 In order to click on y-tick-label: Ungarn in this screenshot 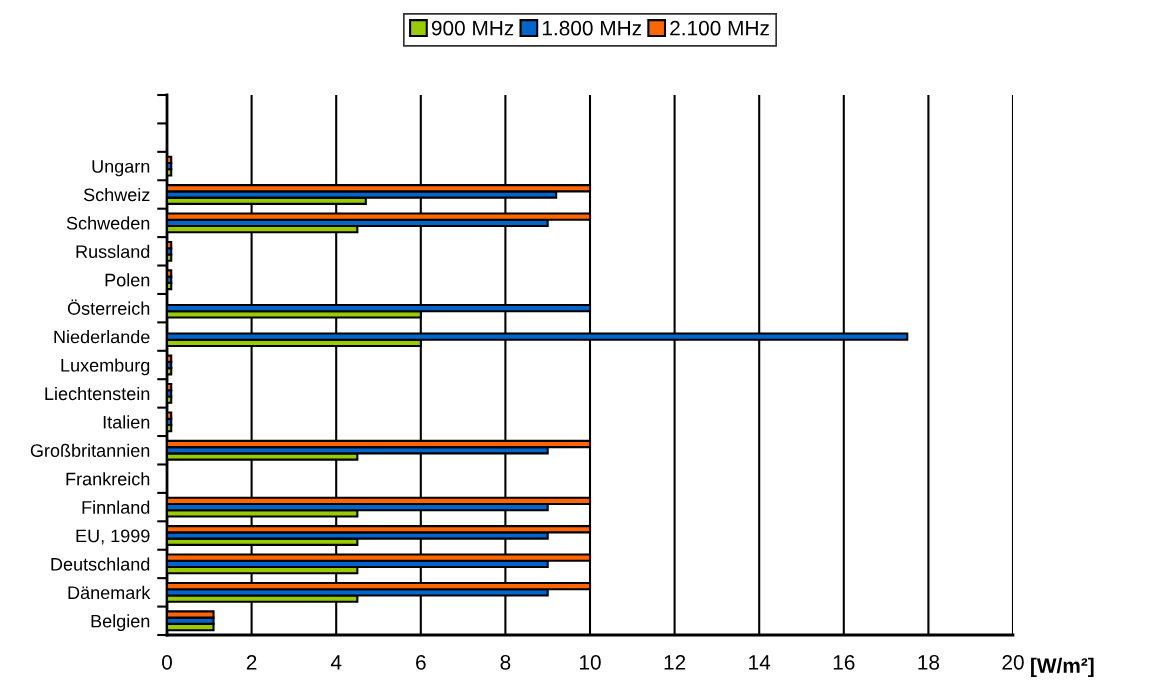, I will do `click(121, 168)`.